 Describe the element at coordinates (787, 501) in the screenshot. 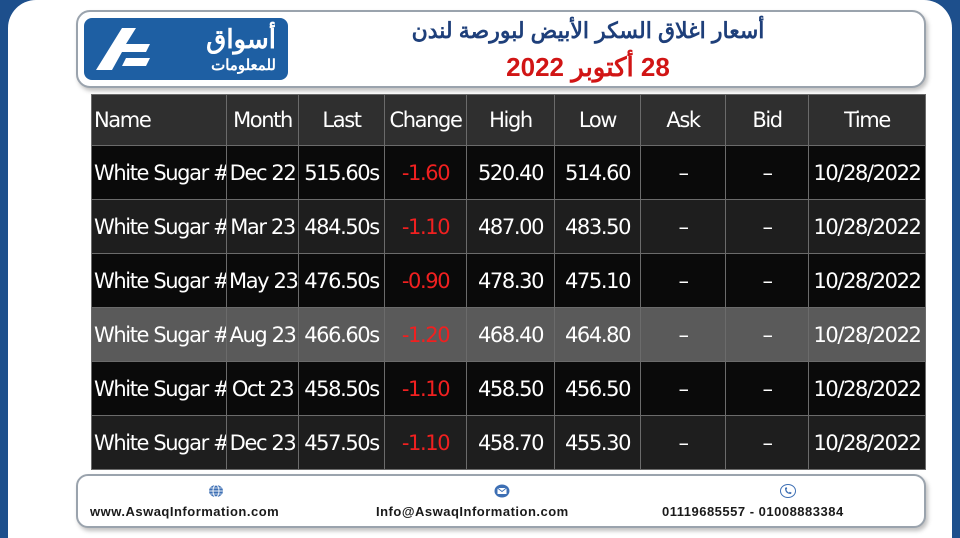

I see `footer-phone: 01119685557 - 01008883384` at that location.